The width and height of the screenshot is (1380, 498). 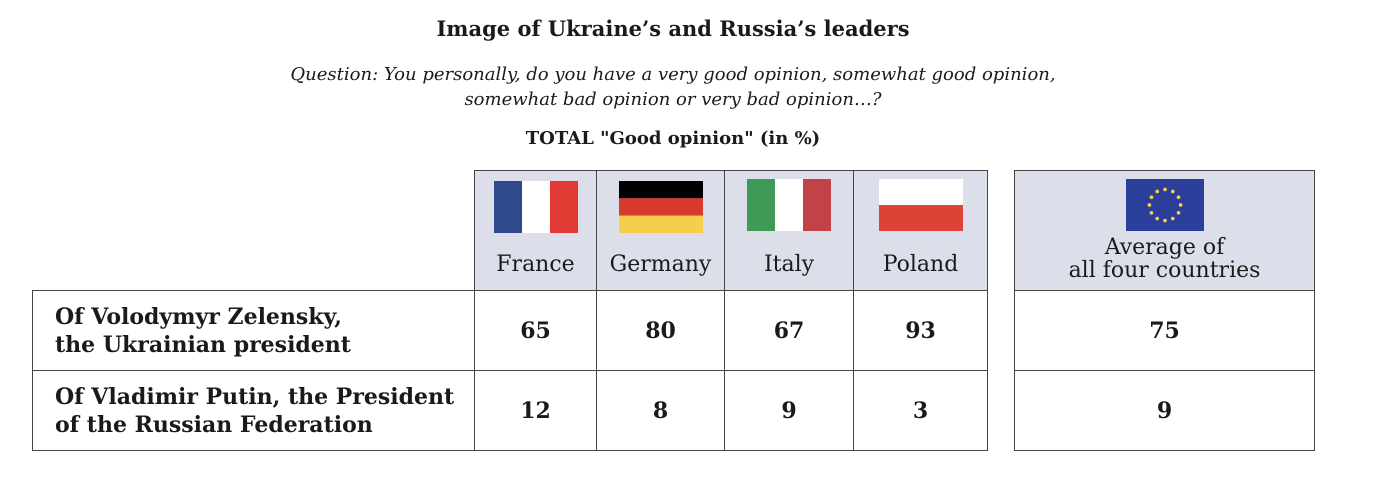 I want to click on avg-label-line-2: all four countries, so click(x=1164, y=270).